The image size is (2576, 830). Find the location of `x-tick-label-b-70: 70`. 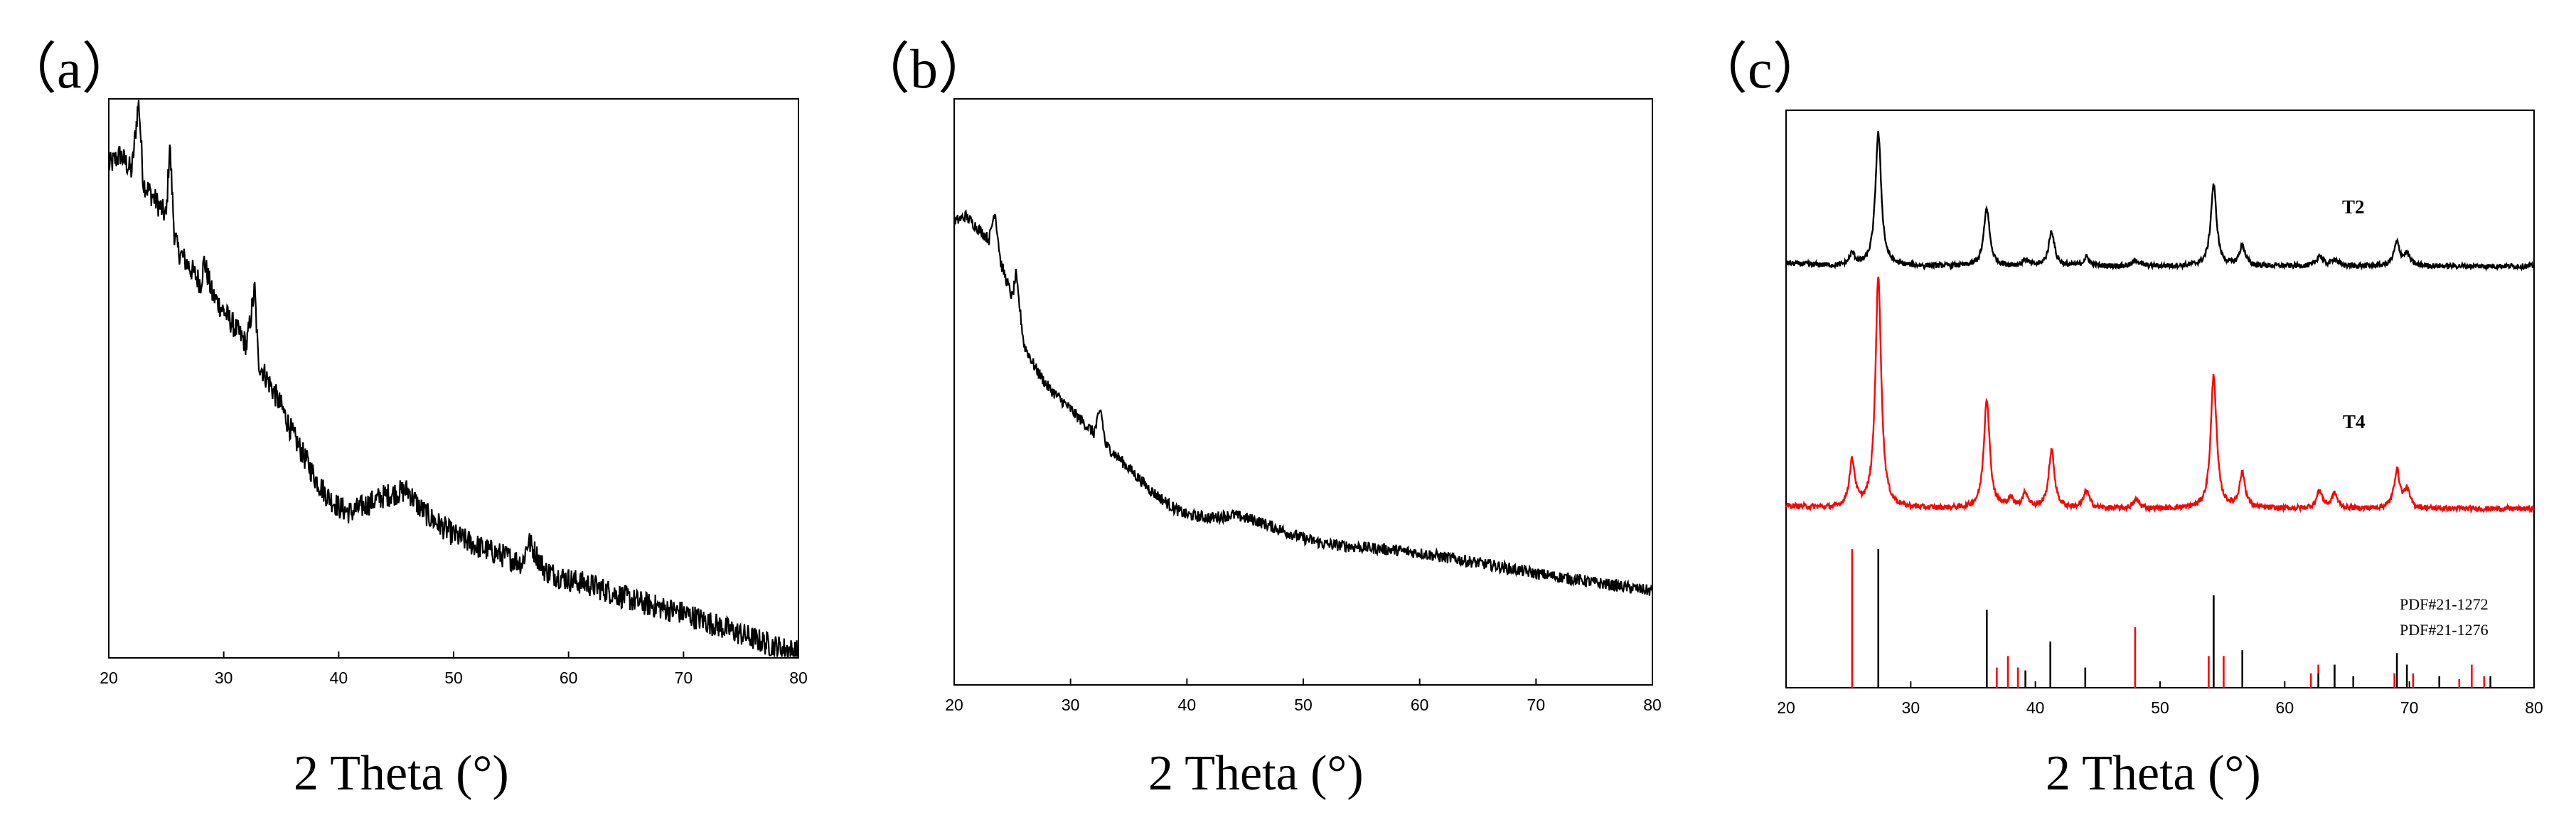

x-tick-label-b-70: 70 is located at coordinates (1537, 705).